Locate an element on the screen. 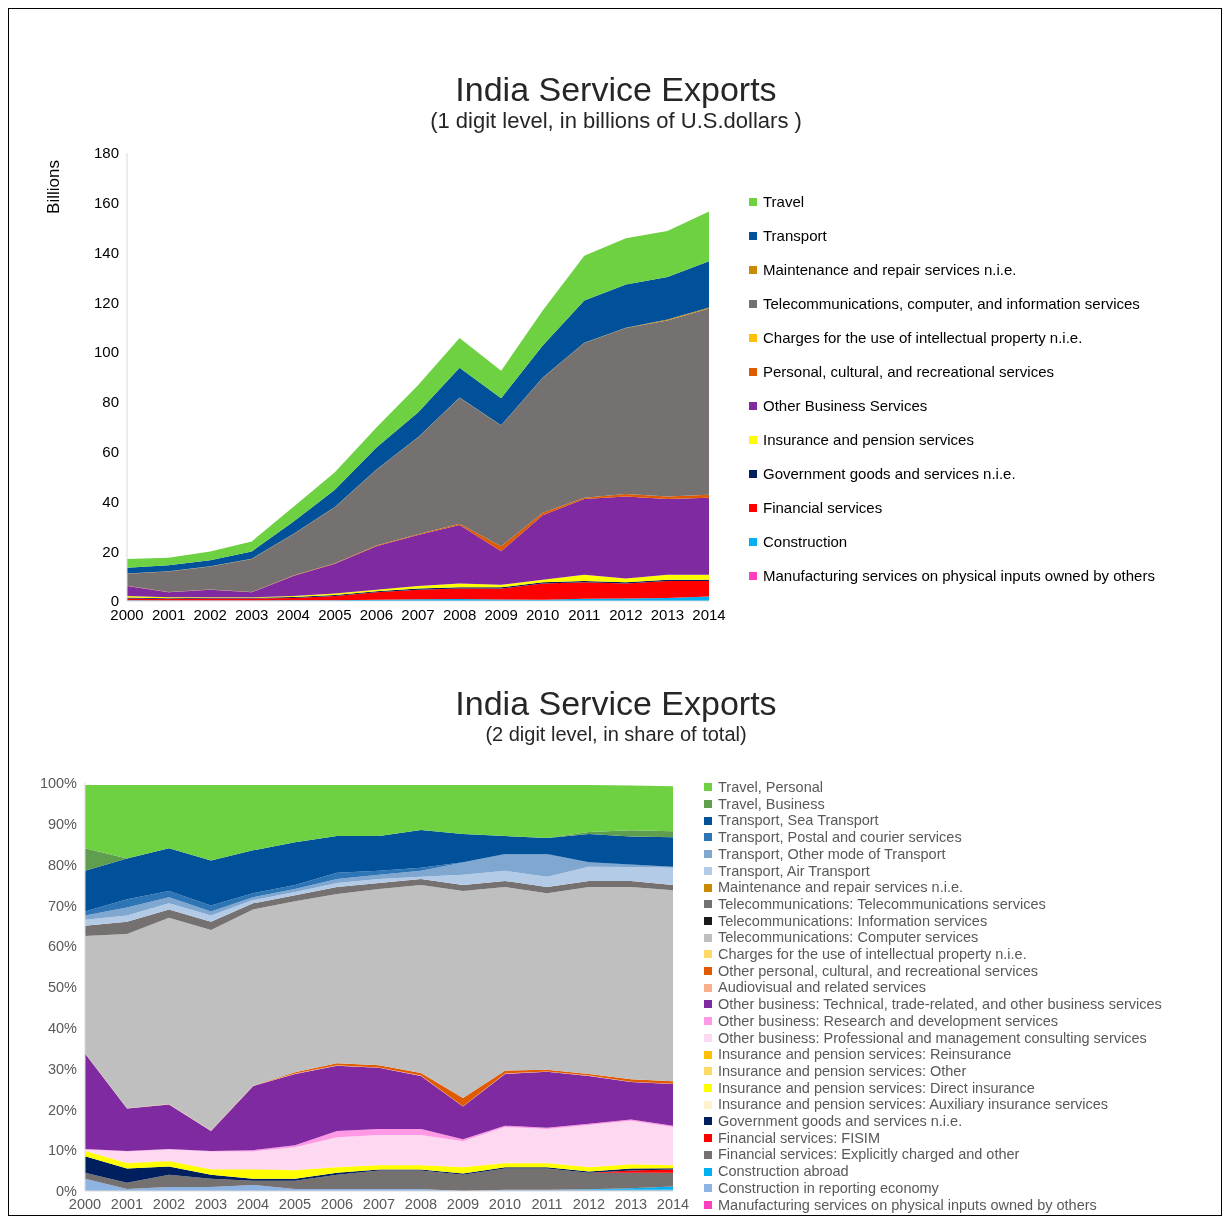 The image size is (1230, 1224). legend-label: Telecommunications: Computer services is located at coordinates (848, 938).